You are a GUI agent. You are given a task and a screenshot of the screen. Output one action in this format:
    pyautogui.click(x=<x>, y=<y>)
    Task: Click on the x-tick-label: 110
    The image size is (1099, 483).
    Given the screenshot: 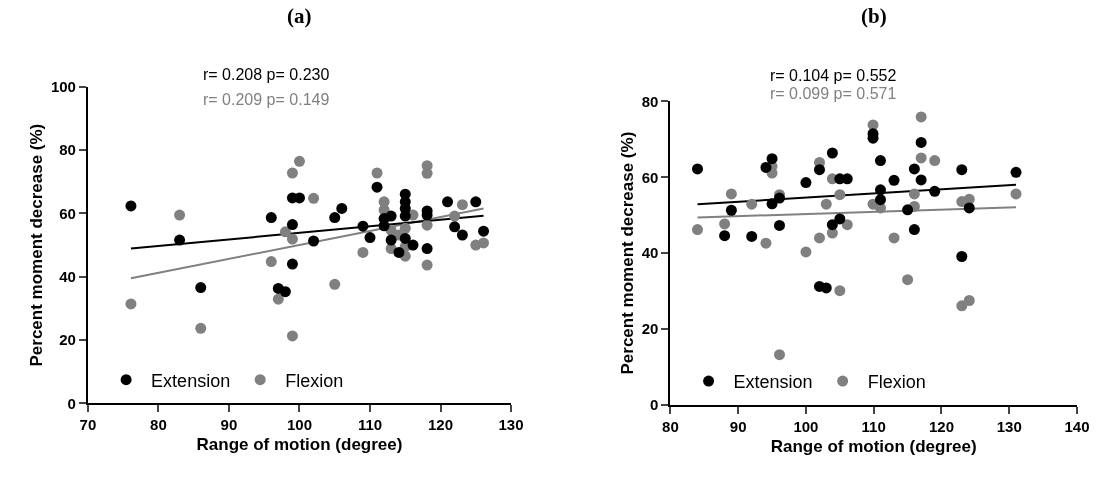 What is the action you would take?
    pyautogui.click(x=370, y=425)
    